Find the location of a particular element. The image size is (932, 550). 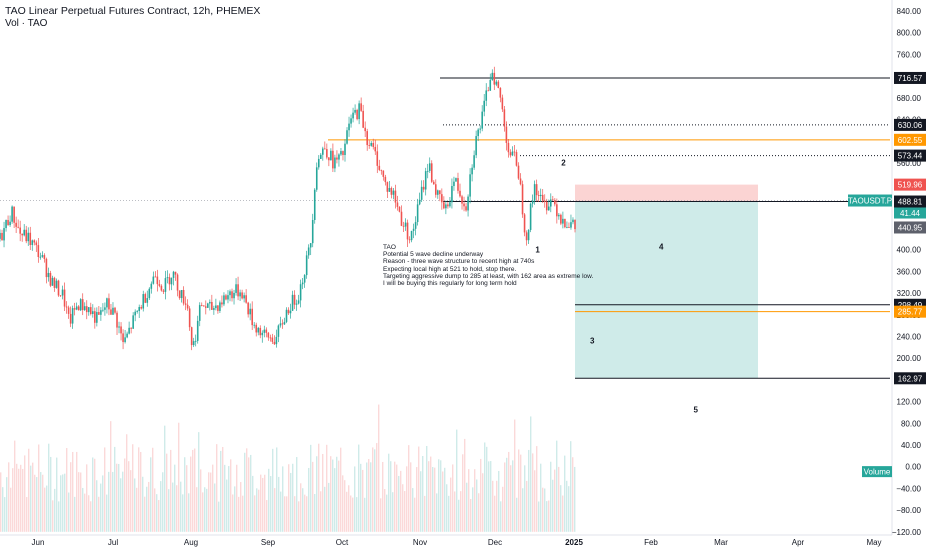

time-tick-label: Mar is located at coordinates (721, 542).